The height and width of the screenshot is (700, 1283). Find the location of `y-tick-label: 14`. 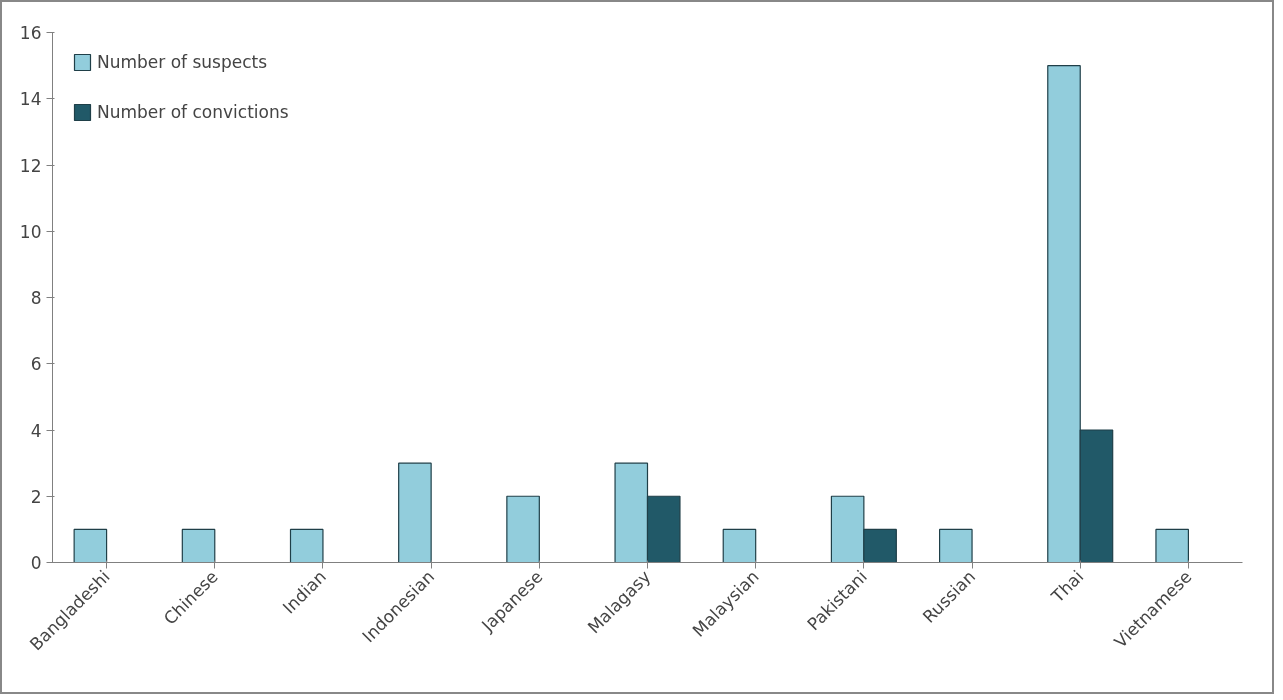

y-tick-label: 14 is located at coordinates (30, 99).